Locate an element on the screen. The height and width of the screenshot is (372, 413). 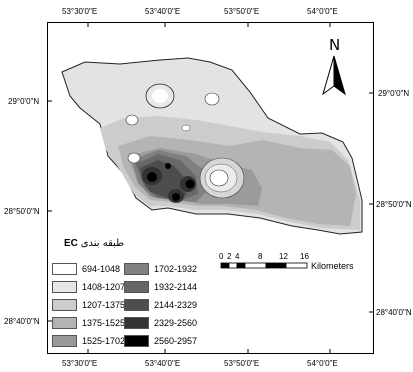
north-label: N is located at coordinates (335, 45).